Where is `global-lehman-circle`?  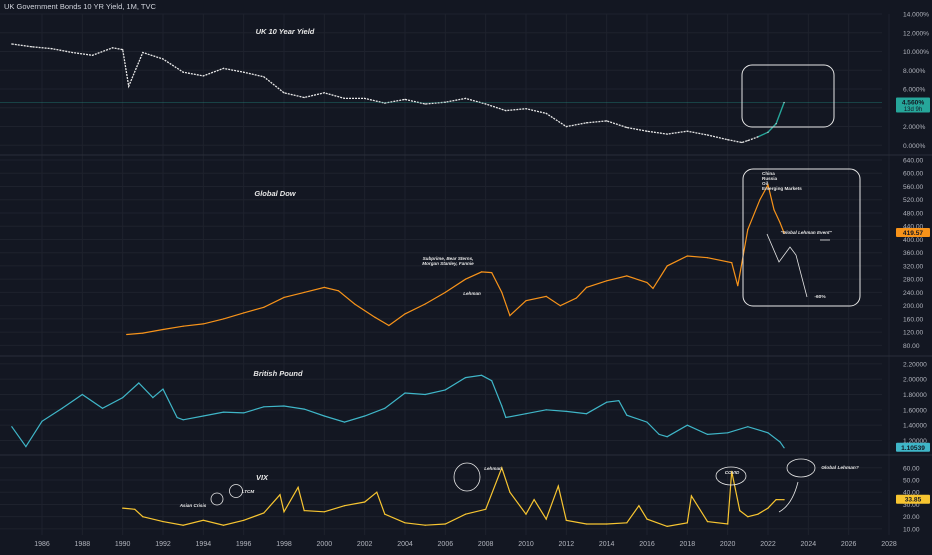 global-lehman-circle is located at coordinates (801, 468).